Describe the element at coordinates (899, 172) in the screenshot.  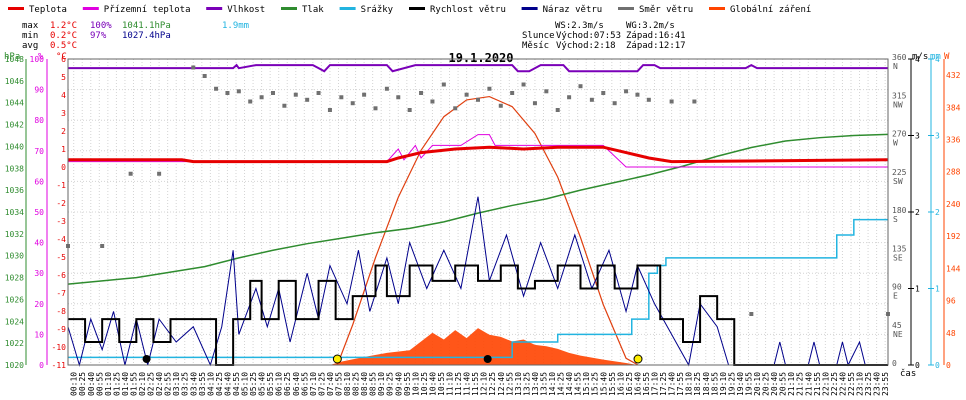
I see `dir-tick-label: 225` at that location.